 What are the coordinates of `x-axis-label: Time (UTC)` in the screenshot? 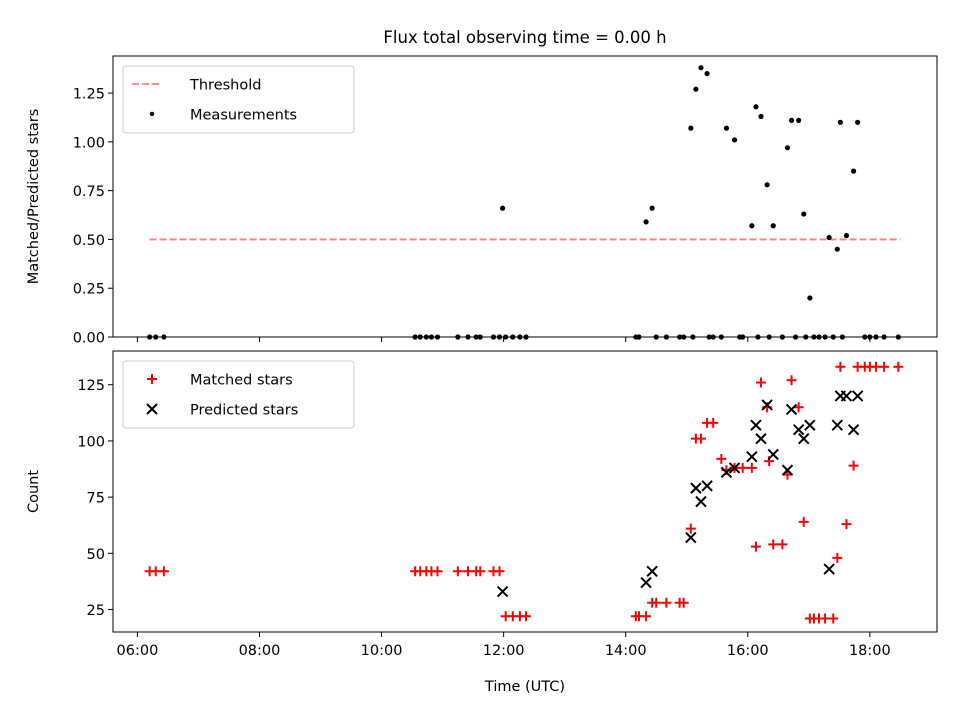 It's located at (524, 687).